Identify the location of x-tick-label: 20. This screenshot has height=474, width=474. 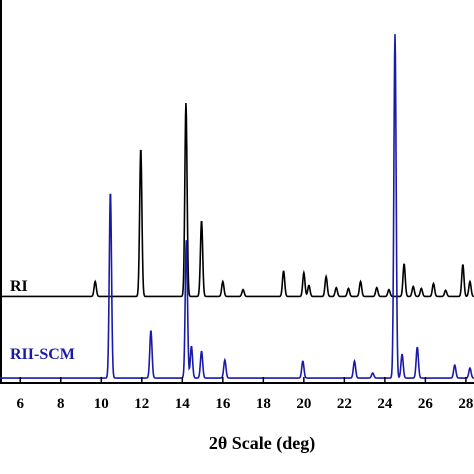
(303, 404).